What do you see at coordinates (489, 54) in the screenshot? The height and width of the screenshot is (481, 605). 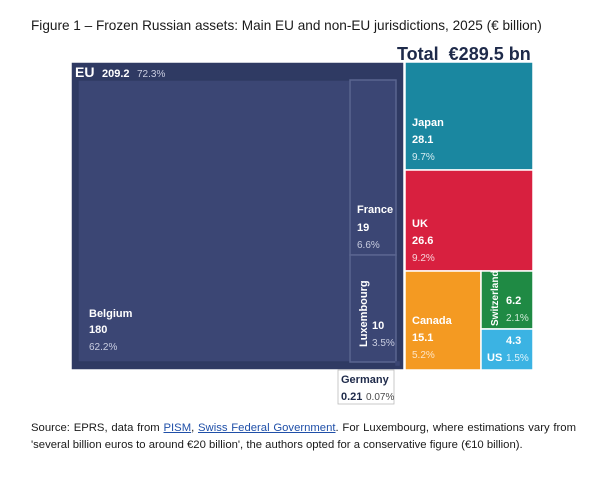 I see `total-value: €289.5 bn` at bounding box center [489, 54].